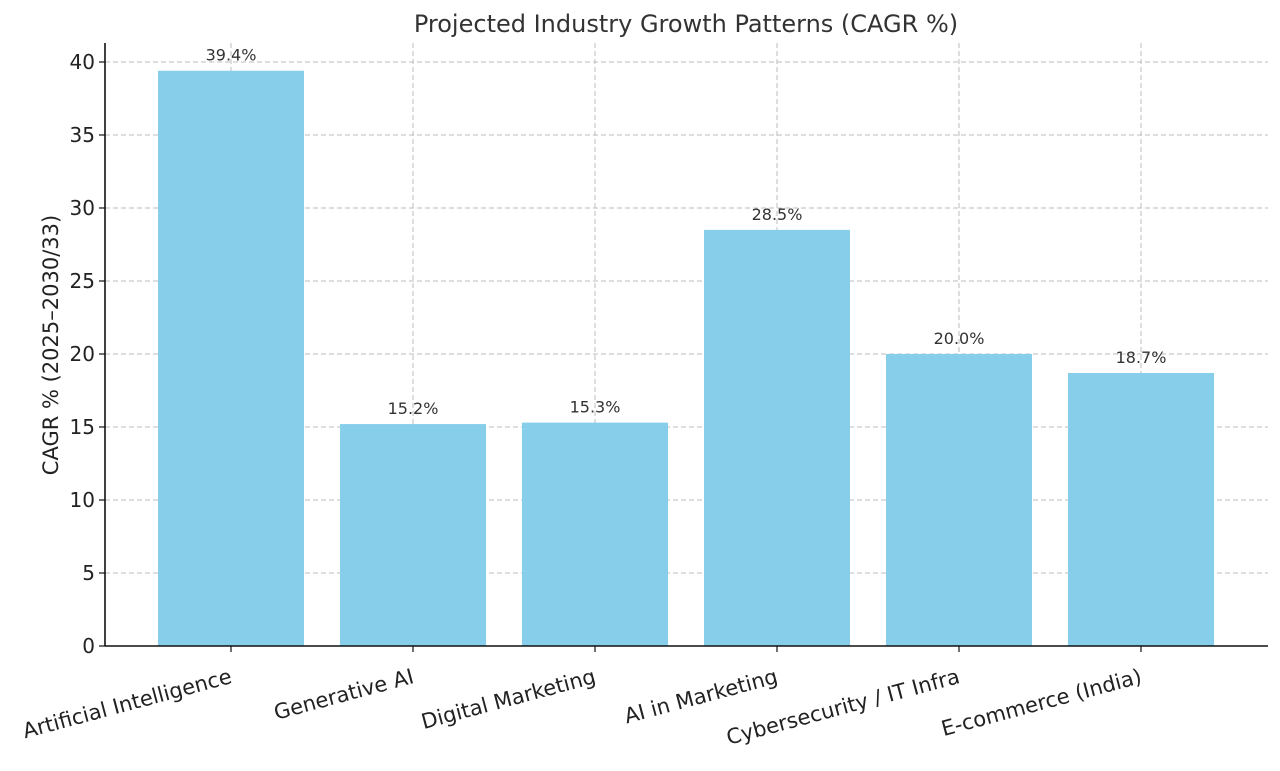  What do you see at coordinates (82, 500) in the screenshot?
I see `y-tick-label: 10` at bounding box center [82, 500].